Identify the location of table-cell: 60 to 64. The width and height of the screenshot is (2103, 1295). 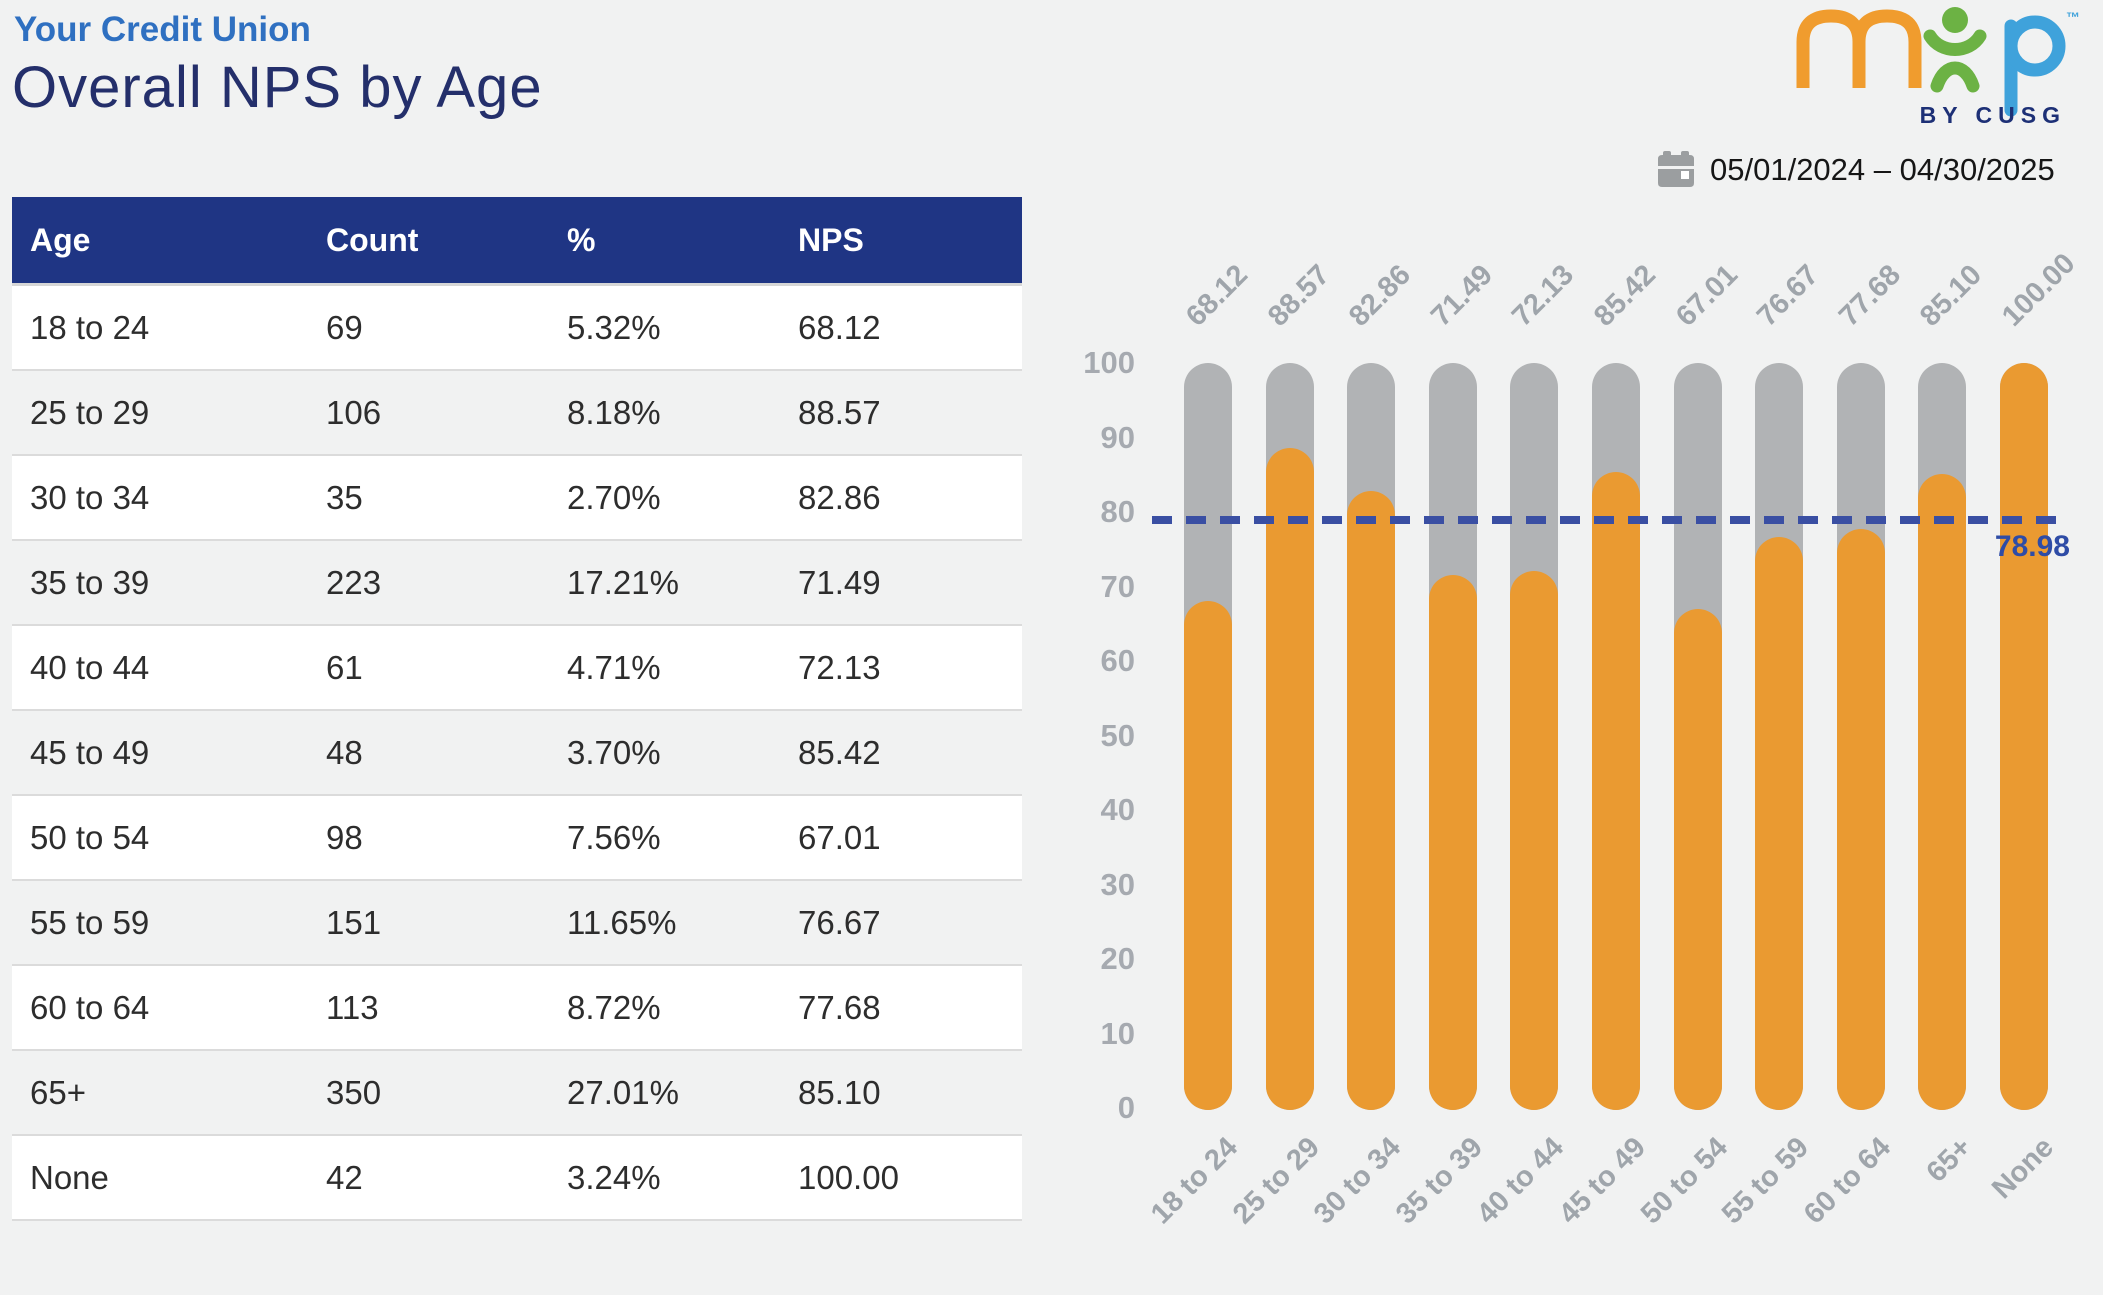
(90, 1007).